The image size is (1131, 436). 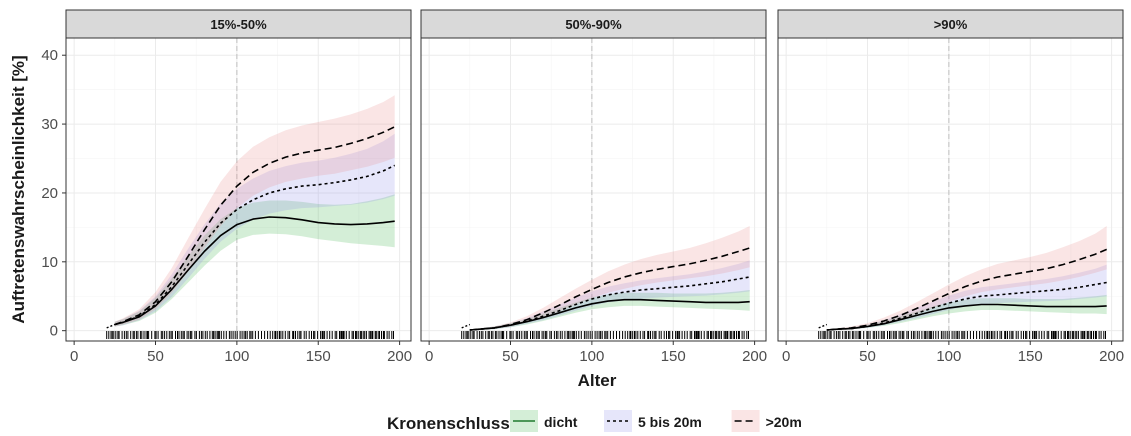 What do you see at coordinates (49, 193) in the screenshot?
I see `y-tick-label: 20` at bounding box center [49, 193].